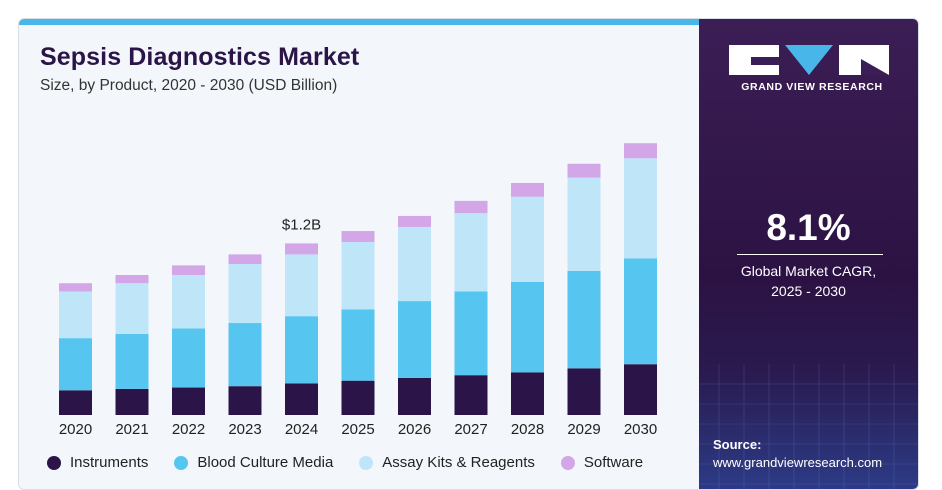 This screenshot has width=942, height=490. I want to click on bar-segment-blood-culture-media-2026, so click(414, 339).